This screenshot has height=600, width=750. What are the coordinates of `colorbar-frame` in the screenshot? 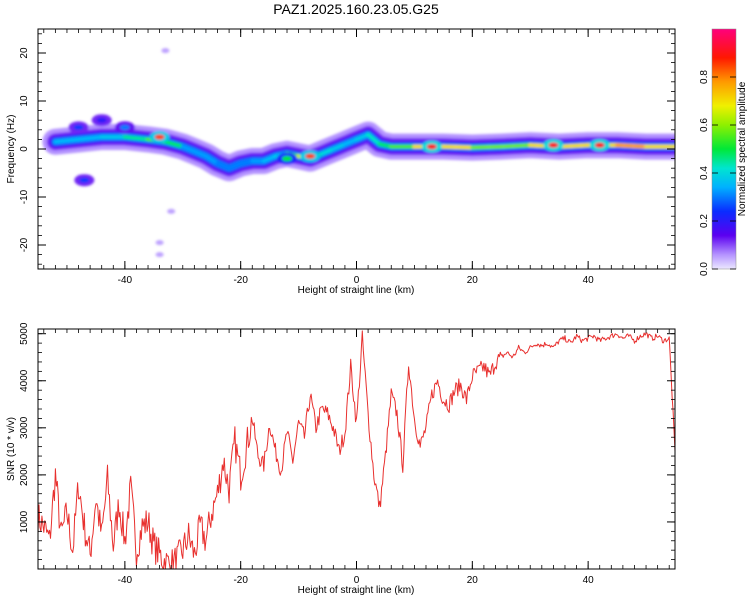 It's located at (724, 149).